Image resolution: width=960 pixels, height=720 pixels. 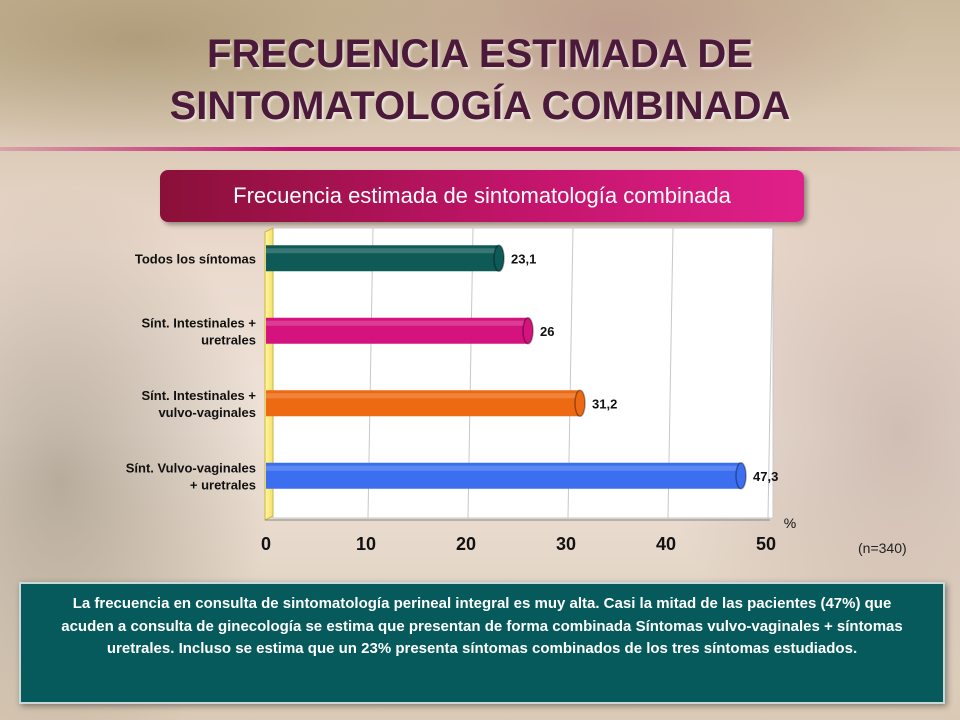 I want to click on sample-size-note: (n=340), so click(x=882, y=548).